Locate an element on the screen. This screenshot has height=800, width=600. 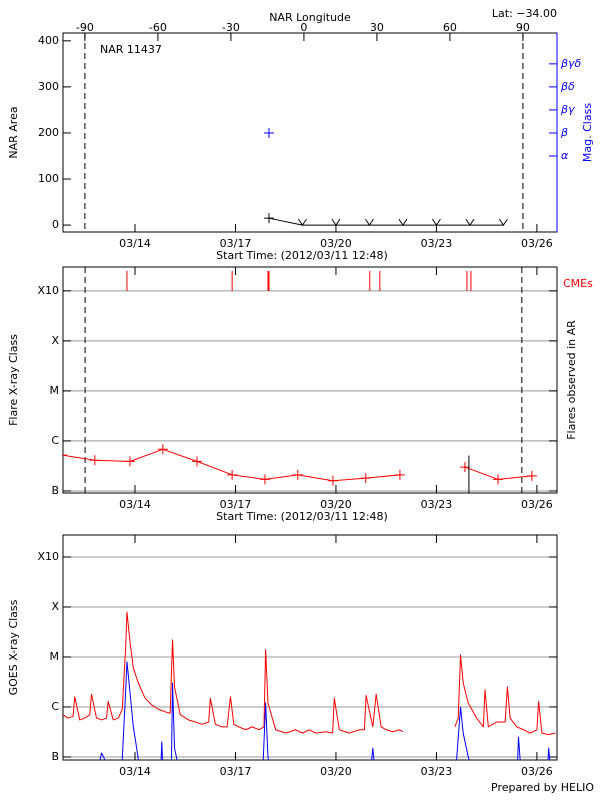
y2-tick-label: βγδ is located at coordinates (571, 63).